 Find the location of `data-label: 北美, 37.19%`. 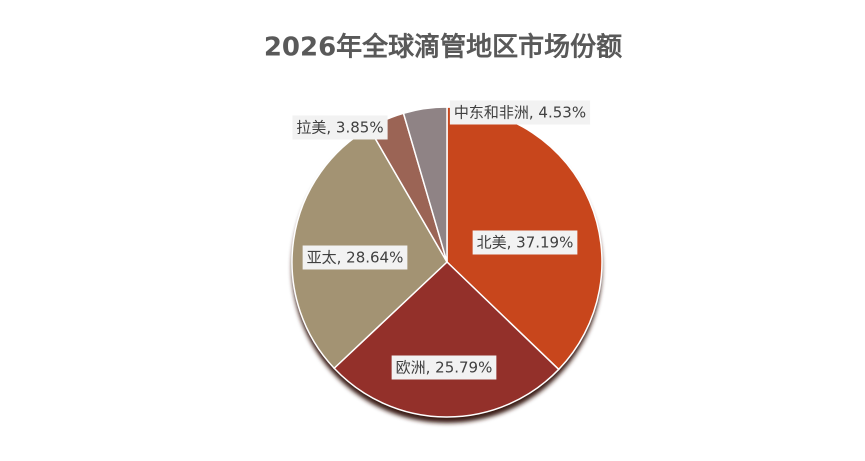

data-label: 北美, 37.19% is located at coordinates (525, 243).